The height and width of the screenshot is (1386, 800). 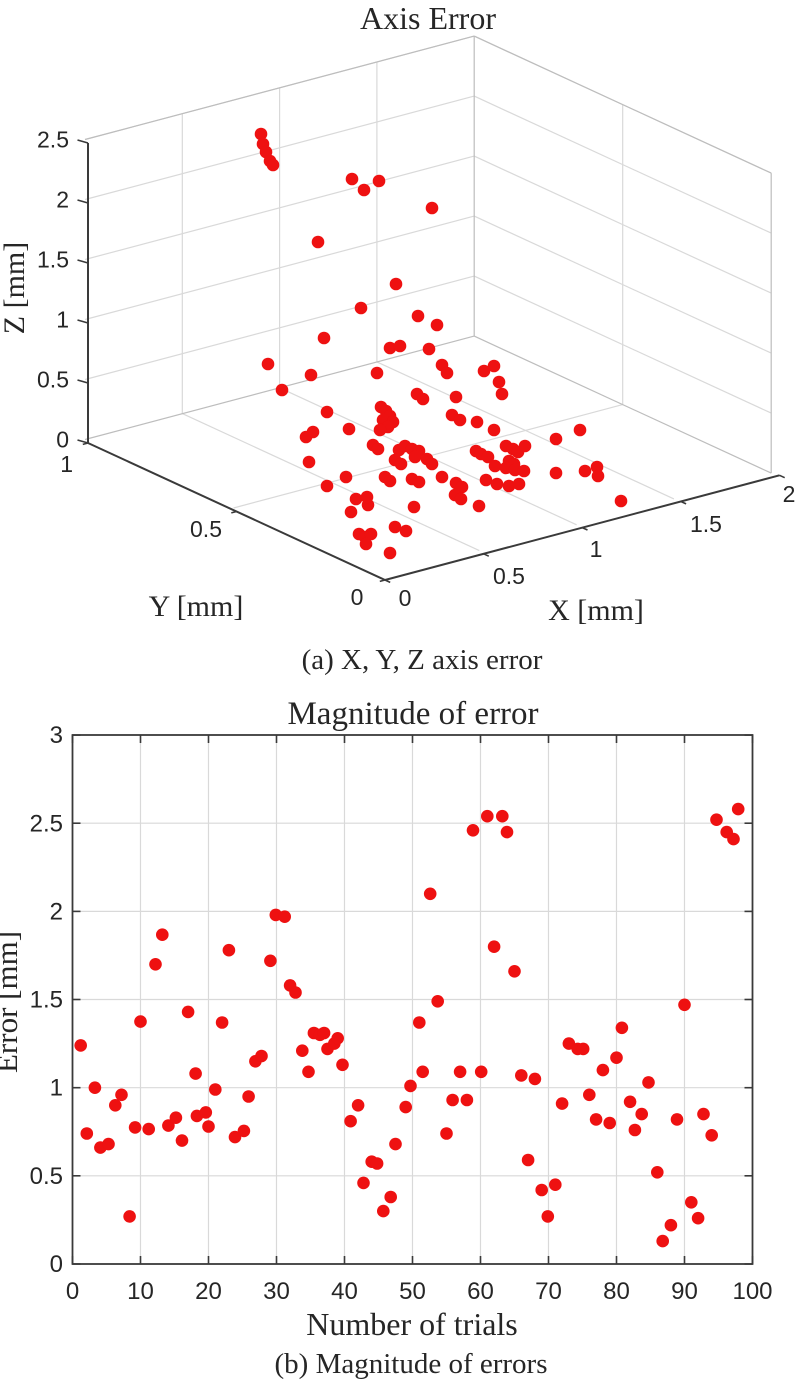 I want to click on svg-text: Error [mm], so click(x=12, y=1002).